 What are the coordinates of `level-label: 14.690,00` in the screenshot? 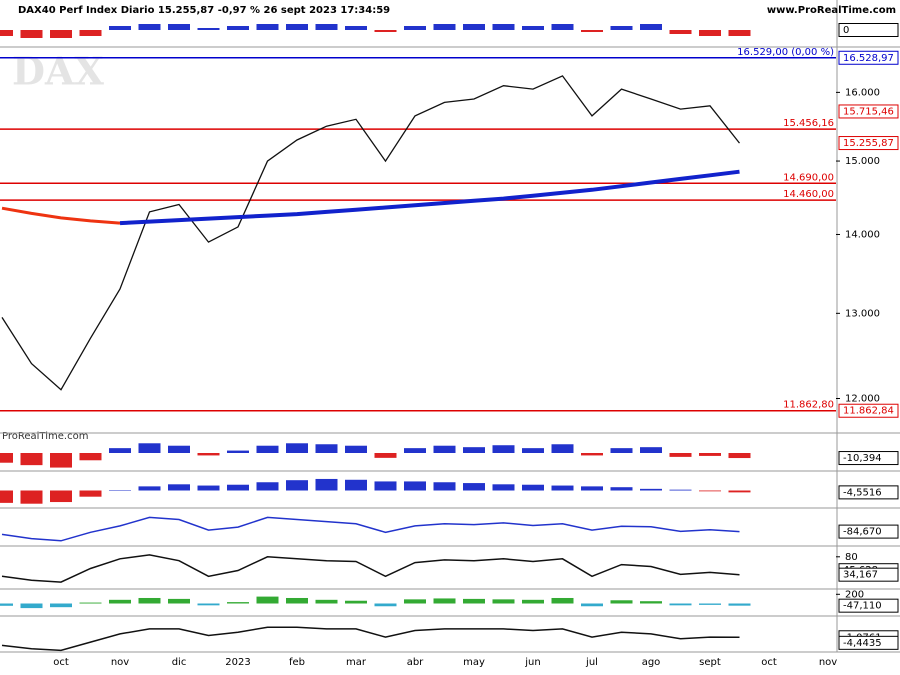 It's located at (808, 177).